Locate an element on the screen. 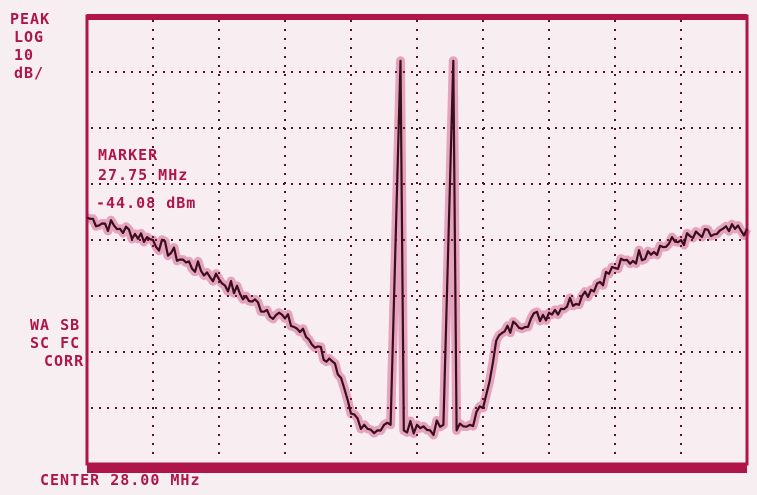 This screenshot has width=757, height=495. center-frequency-label: CENTER 28.00 MHz is located at coordinates (120, 480).